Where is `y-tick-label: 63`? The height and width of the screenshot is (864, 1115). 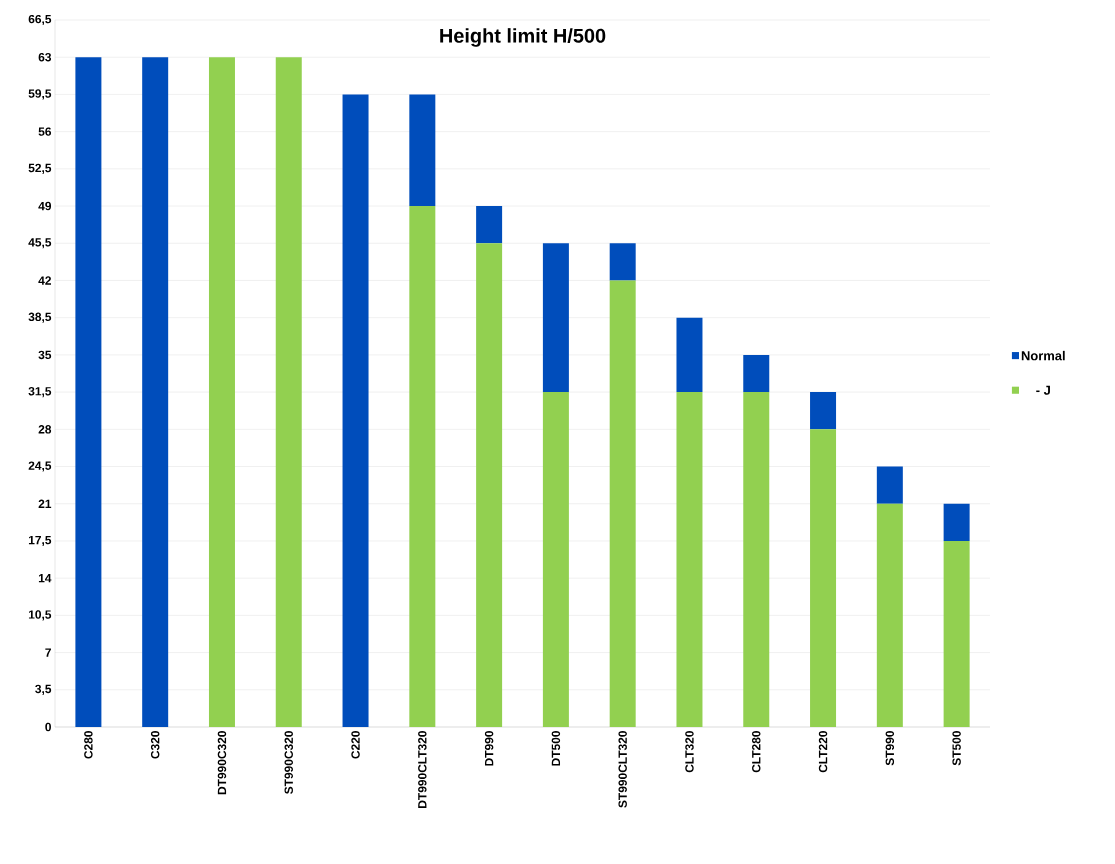 y-tick-label: 63 is located at coordinates (45, 57).